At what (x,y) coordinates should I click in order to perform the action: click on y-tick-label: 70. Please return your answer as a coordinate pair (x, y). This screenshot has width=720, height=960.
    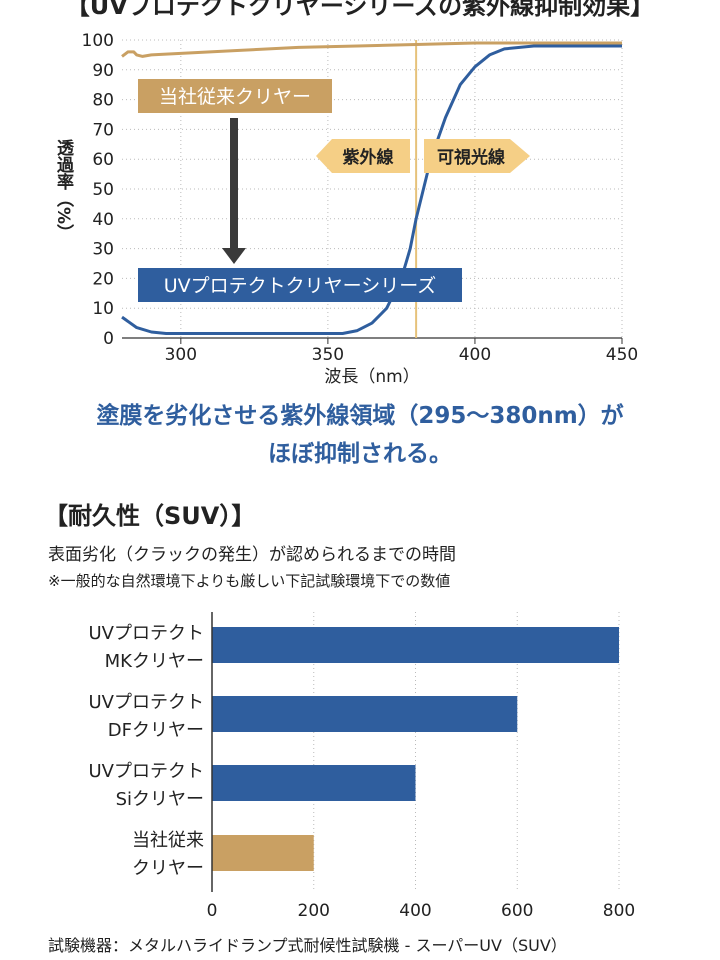
    Looking at the image, I should click on (103, 130).